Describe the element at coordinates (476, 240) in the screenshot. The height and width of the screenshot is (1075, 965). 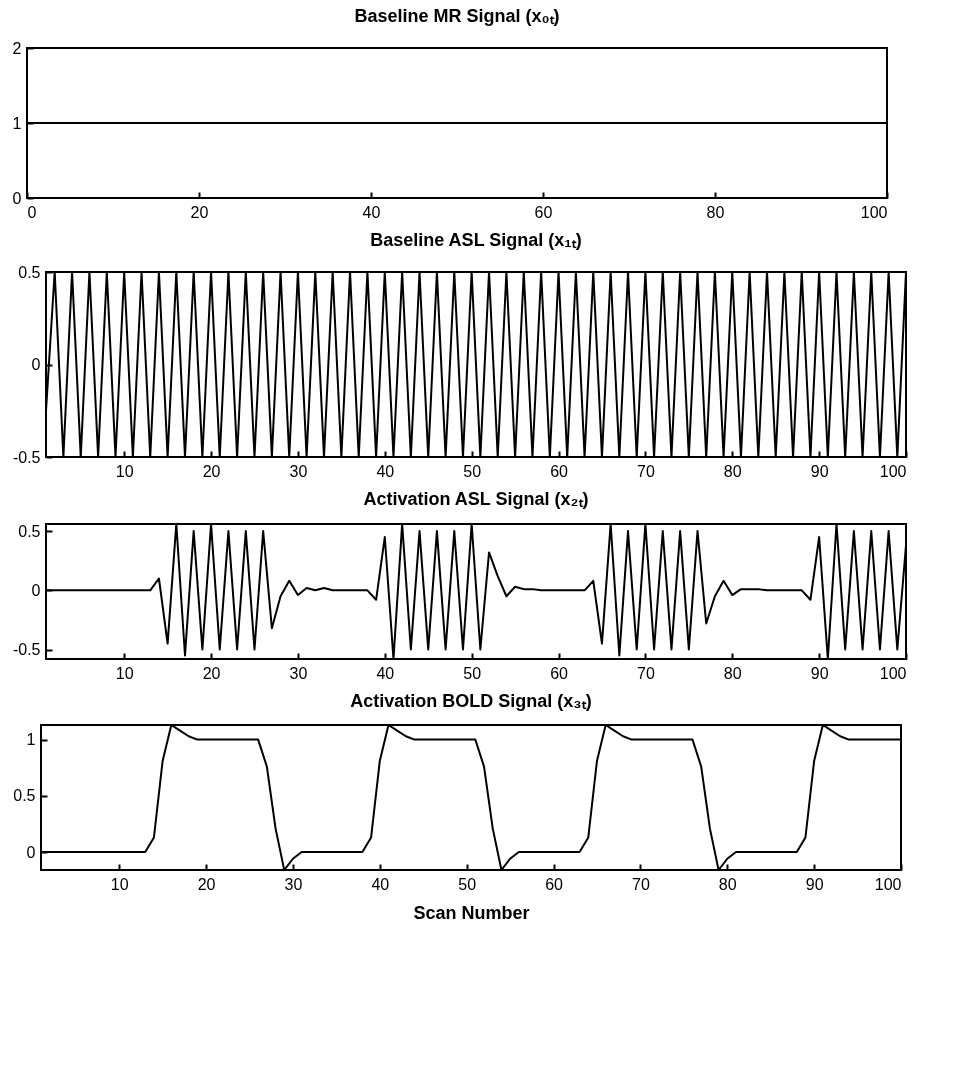
I see `chart-title: Baseline ASL Signal (x₁ₜ)` at that location.